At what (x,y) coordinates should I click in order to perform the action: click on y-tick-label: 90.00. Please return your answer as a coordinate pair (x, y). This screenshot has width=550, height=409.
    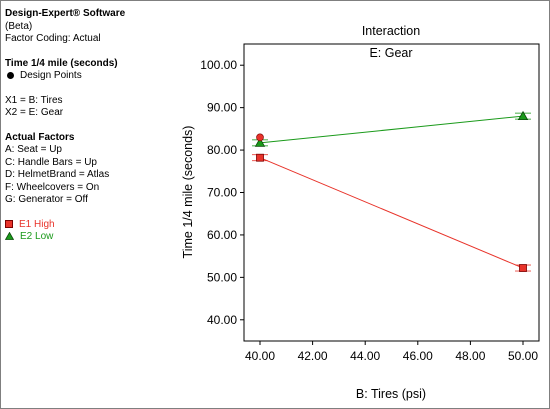
    Looking at the image, I should click on (222, 108).